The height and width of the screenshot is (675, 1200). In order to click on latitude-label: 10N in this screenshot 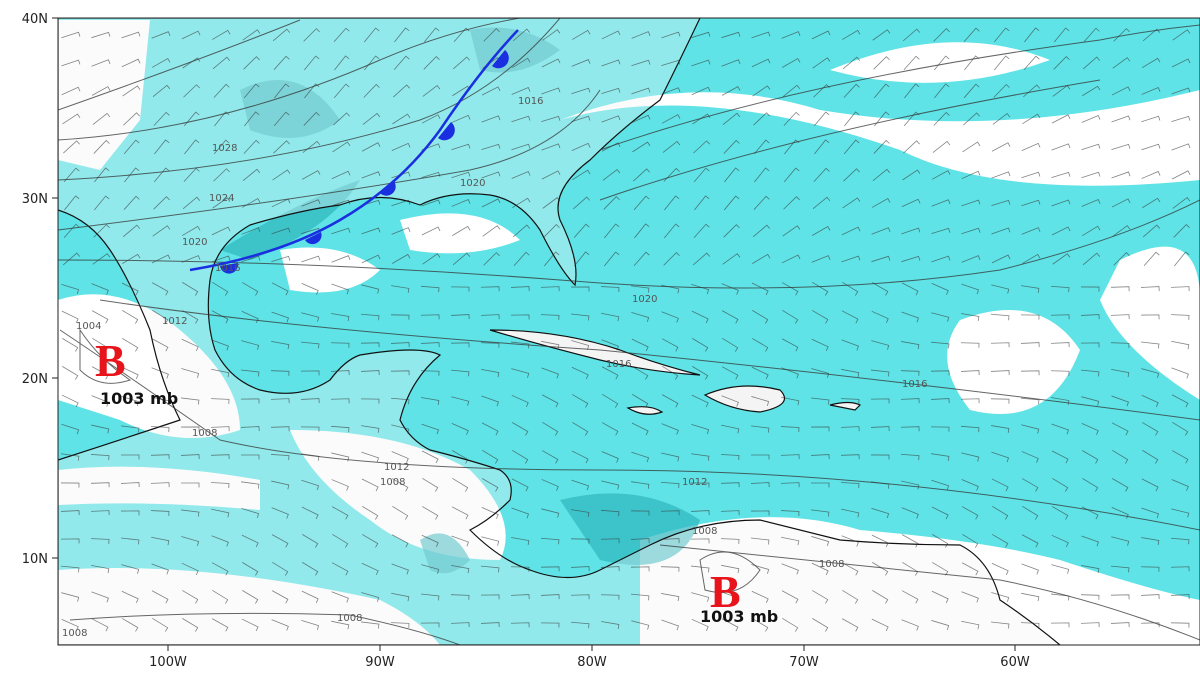, I will do `click(35, 559)`.